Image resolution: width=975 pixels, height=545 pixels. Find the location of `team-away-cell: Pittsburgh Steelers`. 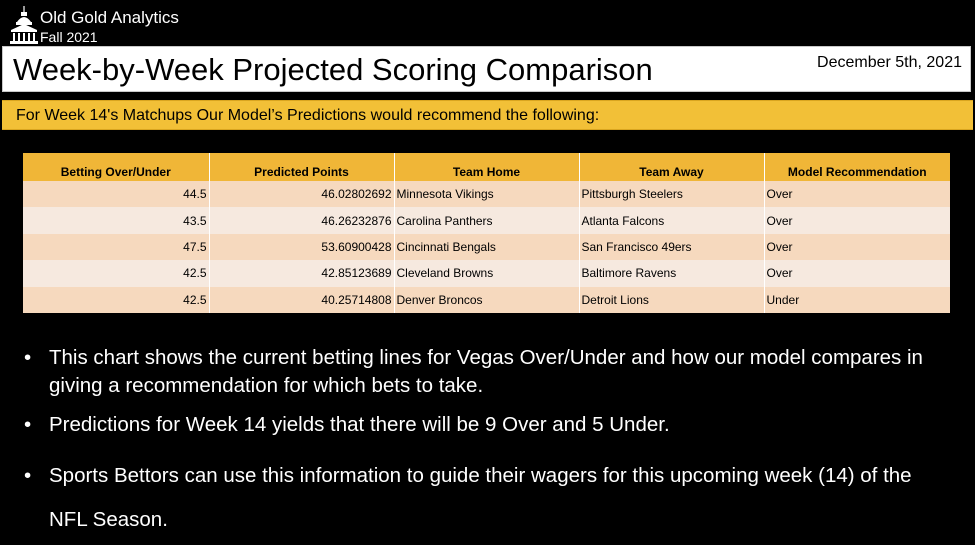

team-away-cell: Pittsburgh Steelers is located at coordinates (672, 194).